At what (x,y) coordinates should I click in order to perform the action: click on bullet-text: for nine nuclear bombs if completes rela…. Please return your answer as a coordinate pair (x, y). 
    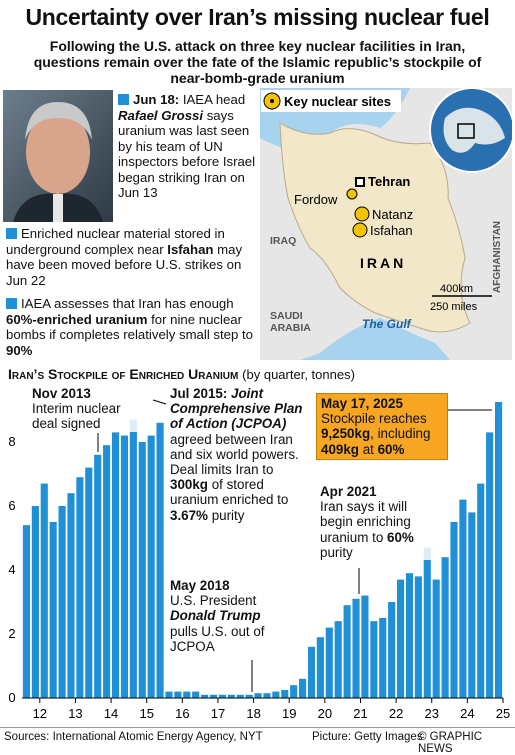
    Looking at the image, I should click on (129, 327).